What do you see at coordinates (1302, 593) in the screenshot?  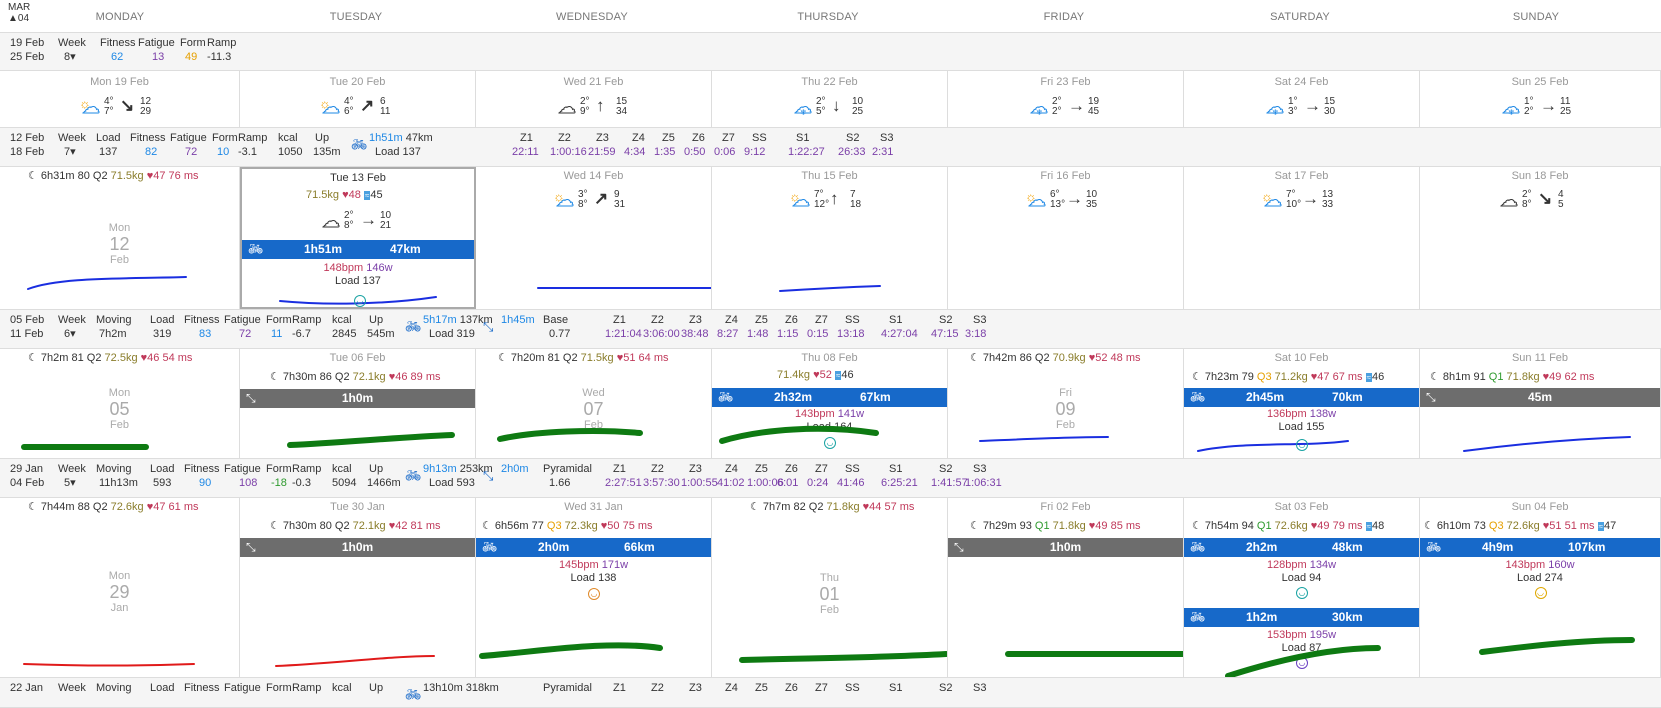 I see `feel-smile-icon: ◡` at bounding box center [1302, 593].